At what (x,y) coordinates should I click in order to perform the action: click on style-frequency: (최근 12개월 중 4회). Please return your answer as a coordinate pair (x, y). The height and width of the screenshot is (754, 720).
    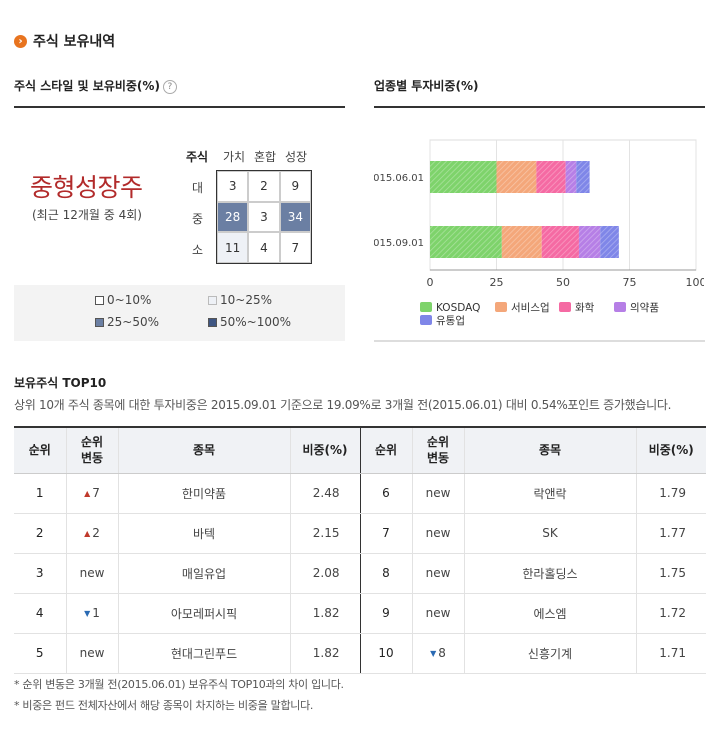
    Looking at the image, I should click on (87, 215).